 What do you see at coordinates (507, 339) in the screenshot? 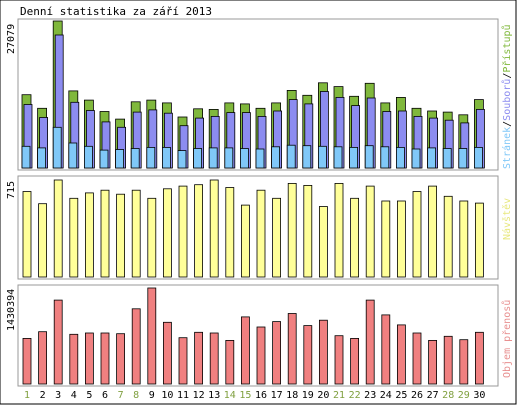
I see `panel-bottom-legend: Objem přenosů` at bounding box center [507, 339].